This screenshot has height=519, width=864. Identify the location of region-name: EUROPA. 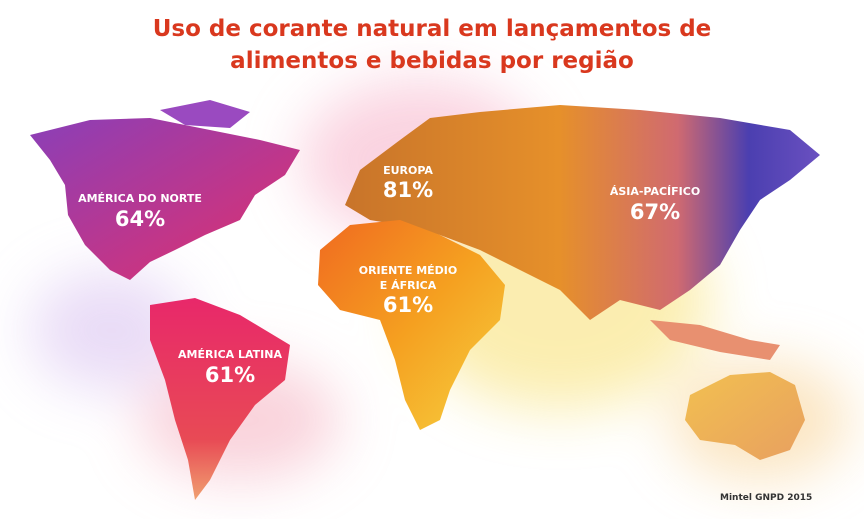
(408, 170).